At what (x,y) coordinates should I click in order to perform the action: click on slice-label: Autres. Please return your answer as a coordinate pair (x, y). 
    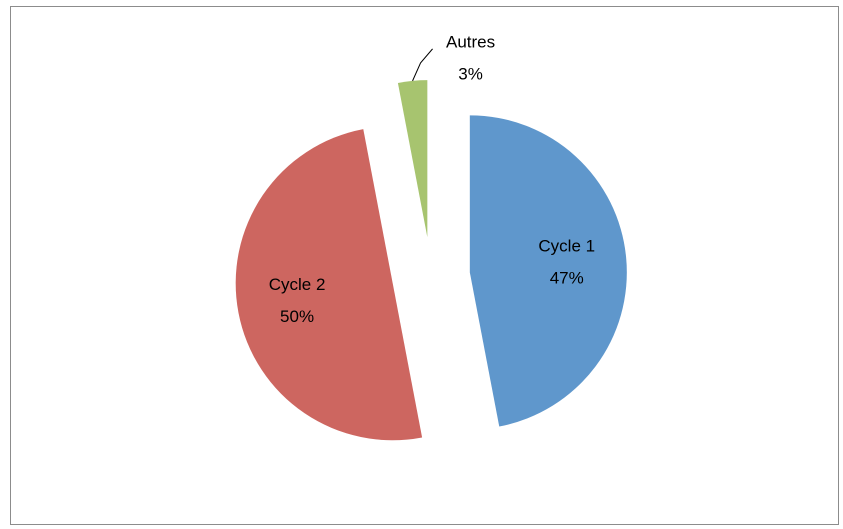
    Looking at the image, I should click on (470, 41).